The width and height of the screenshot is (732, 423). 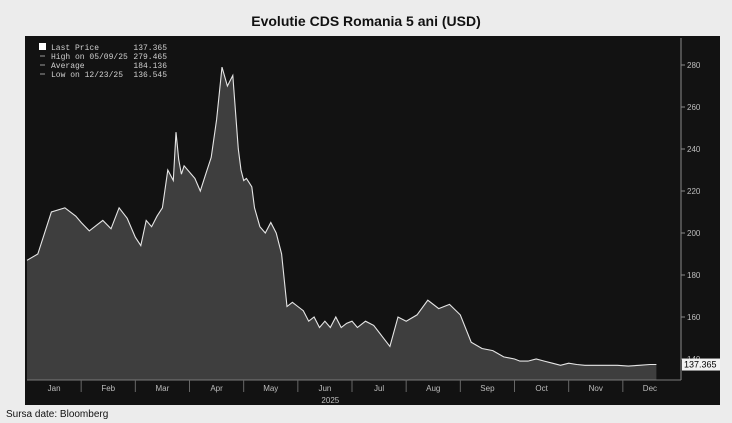 What do you see at coordinates (108, 388) in the screenshot?
I see `x-tick-label: Feb` at bounding box center [108, 388].